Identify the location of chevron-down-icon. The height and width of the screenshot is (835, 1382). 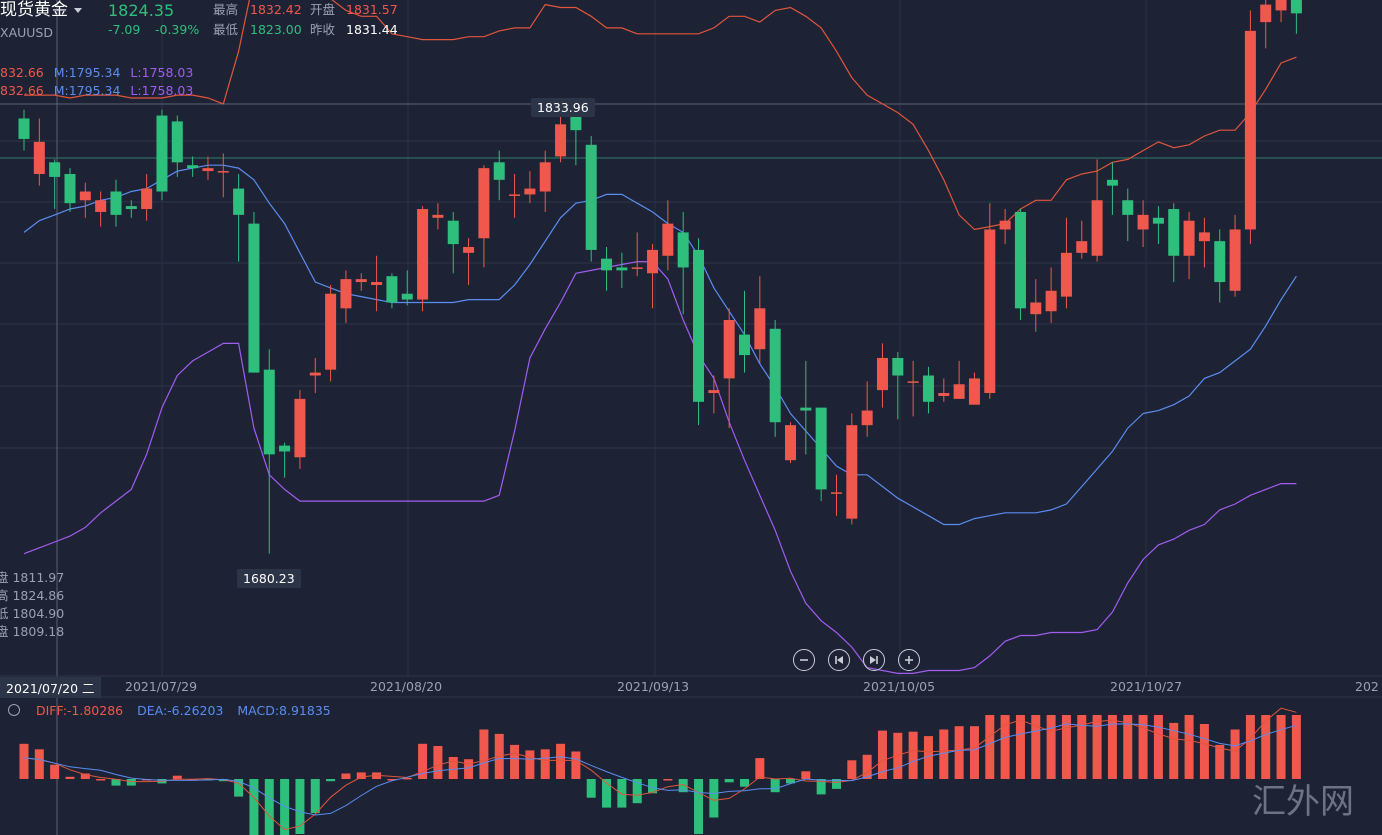
(78, 10).